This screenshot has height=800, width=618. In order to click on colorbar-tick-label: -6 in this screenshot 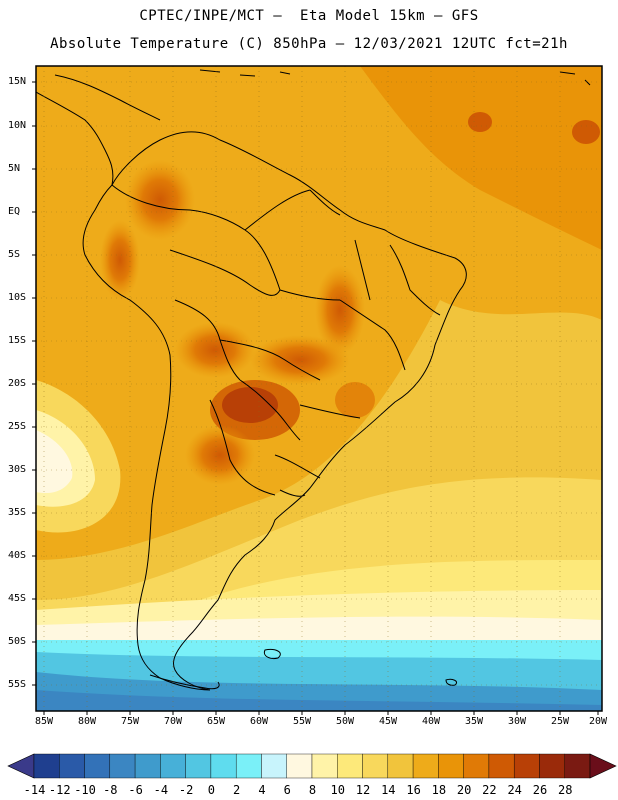, I will do `click(135, 790)`.